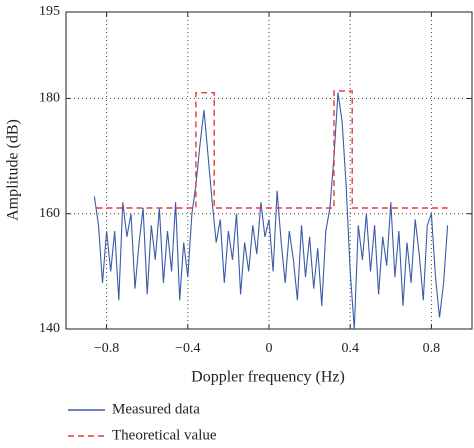 The height and width of the screenshot is (448, 474). What do you see at coordinates (187, 348) in the screenshot?
I see `x-tick-label: −0.4` at bounding box center [187, 348].